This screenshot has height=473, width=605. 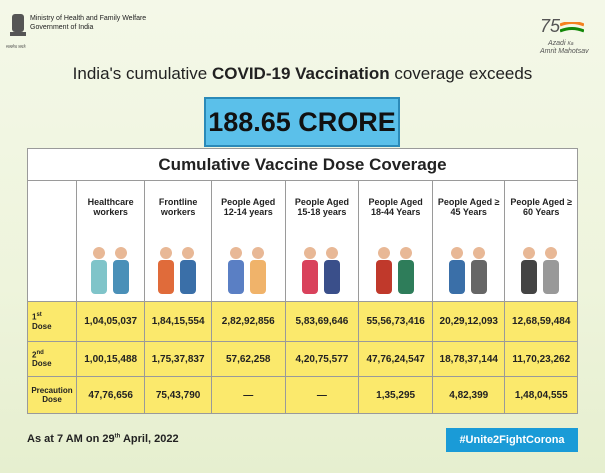 I want to click on logo-line: Mahotsav, so click(x=573, y=51).